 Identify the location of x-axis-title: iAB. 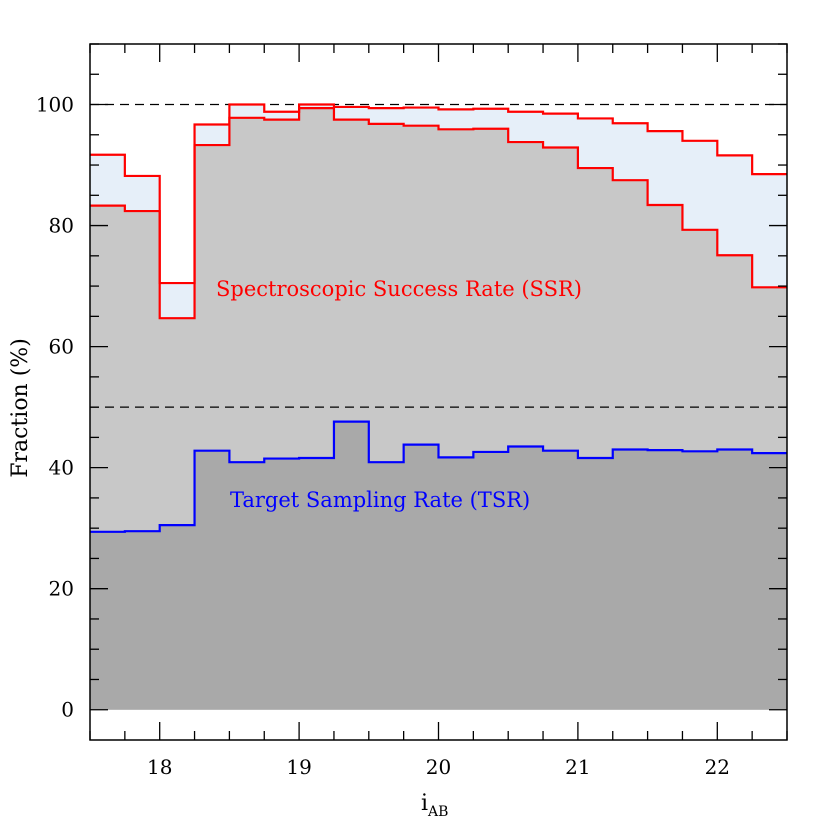
(434, 805).